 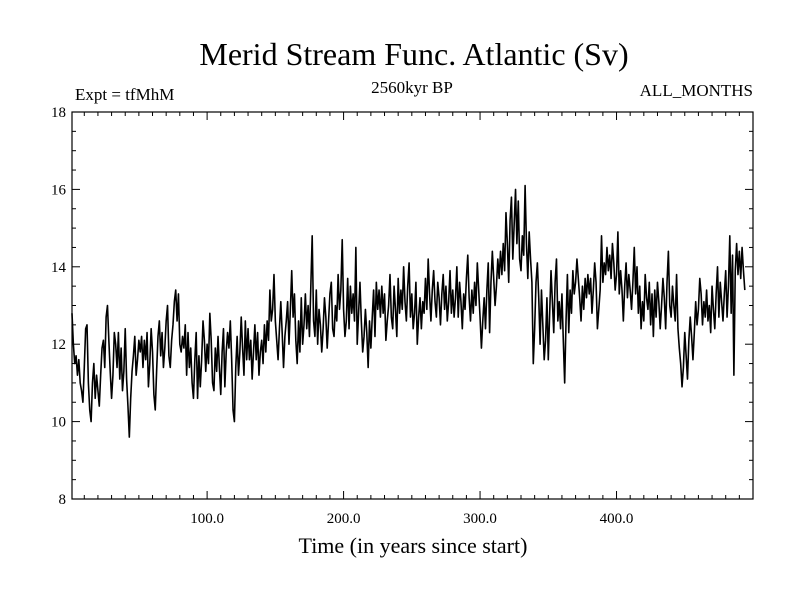 What do you see at coordinates (58, 423) in the screenshot?
I see `y-tick-label: 10` at bounding box center [58, 423].